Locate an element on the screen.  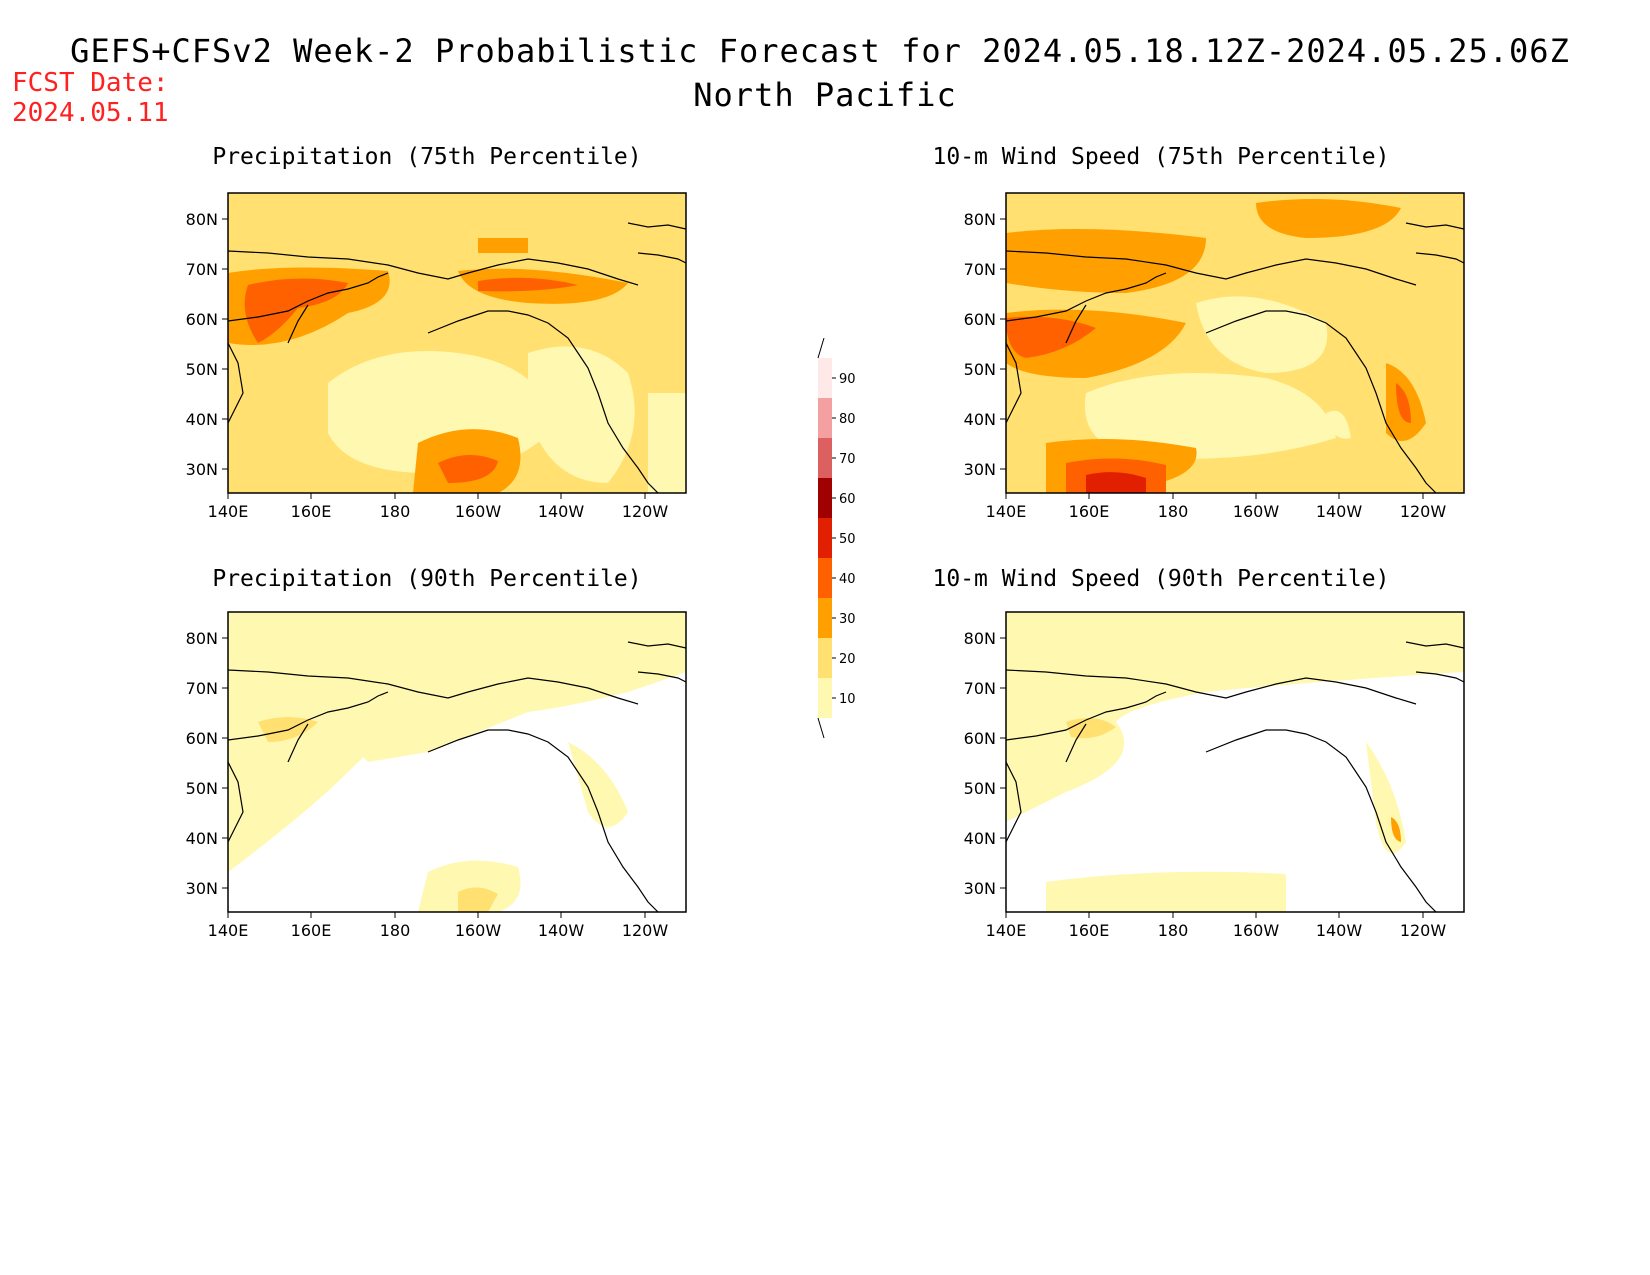
panel-title-wind90: 10-m Wind Speed (90th Percentile) is located at coordinates (1161, 579).